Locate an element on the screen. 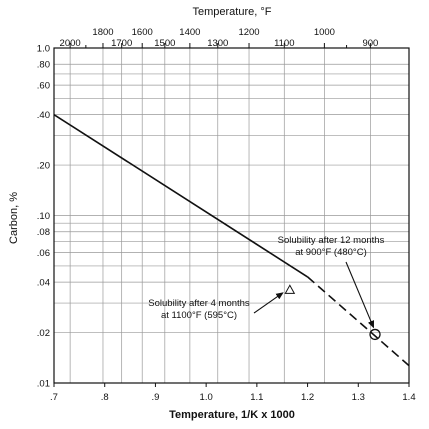 This screenshot has height=429, width=429. top-tick-label-upper: 1600 is located at coordinates (142, 32).